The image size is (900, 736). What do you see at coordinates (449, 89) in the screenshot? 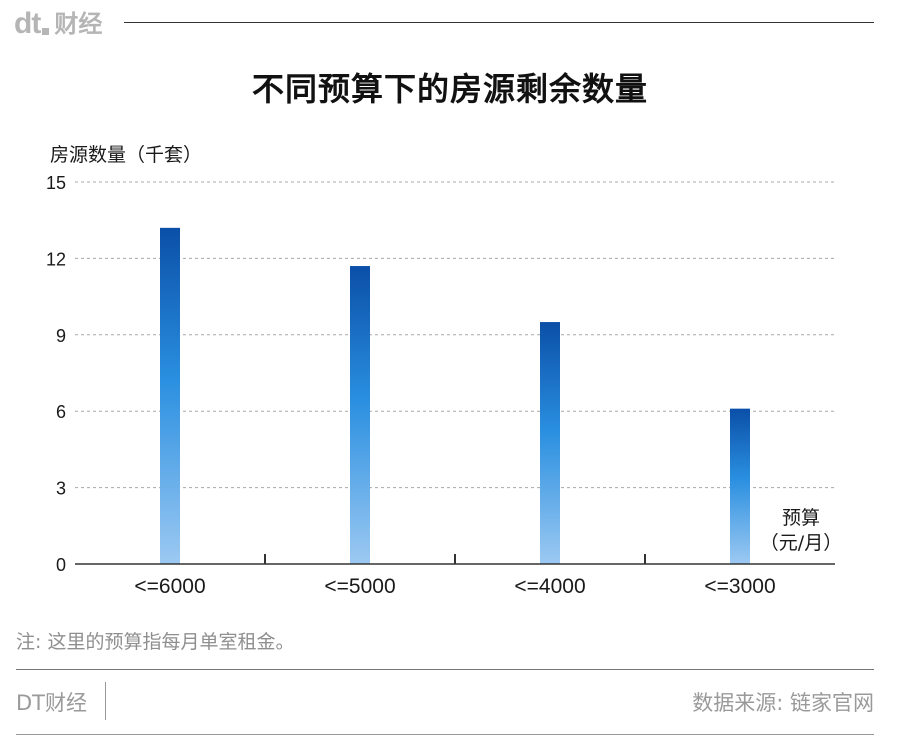
I see `chart-title: 不同预算下的房源剩余数量` at bounding box center [449, 89].